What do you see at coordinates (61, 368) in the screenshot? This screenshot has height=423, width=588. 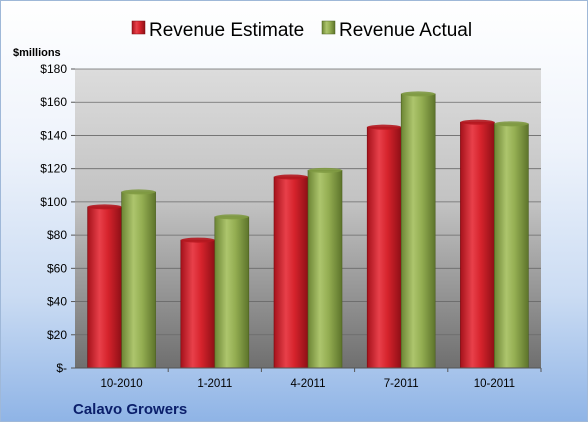 I see `y-tick-label: $-` at bounding box center [61, 368].